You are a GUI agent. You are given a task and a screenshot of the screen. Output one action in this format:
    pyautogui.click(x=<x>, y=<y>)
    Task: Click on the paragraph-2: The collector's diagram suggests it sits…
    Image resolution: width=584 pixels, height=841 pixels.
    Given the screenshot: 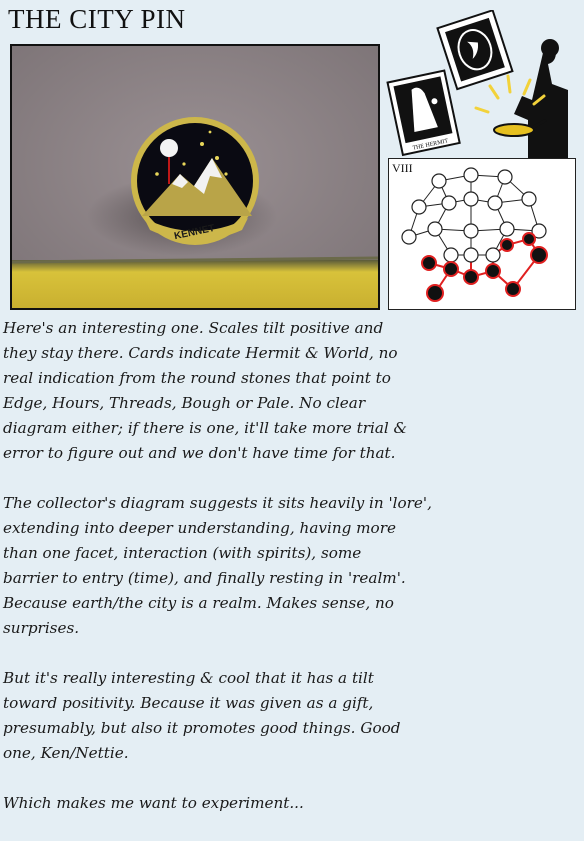 What is the action you would take?
    pyautogui.click(x=217, y=565)
    